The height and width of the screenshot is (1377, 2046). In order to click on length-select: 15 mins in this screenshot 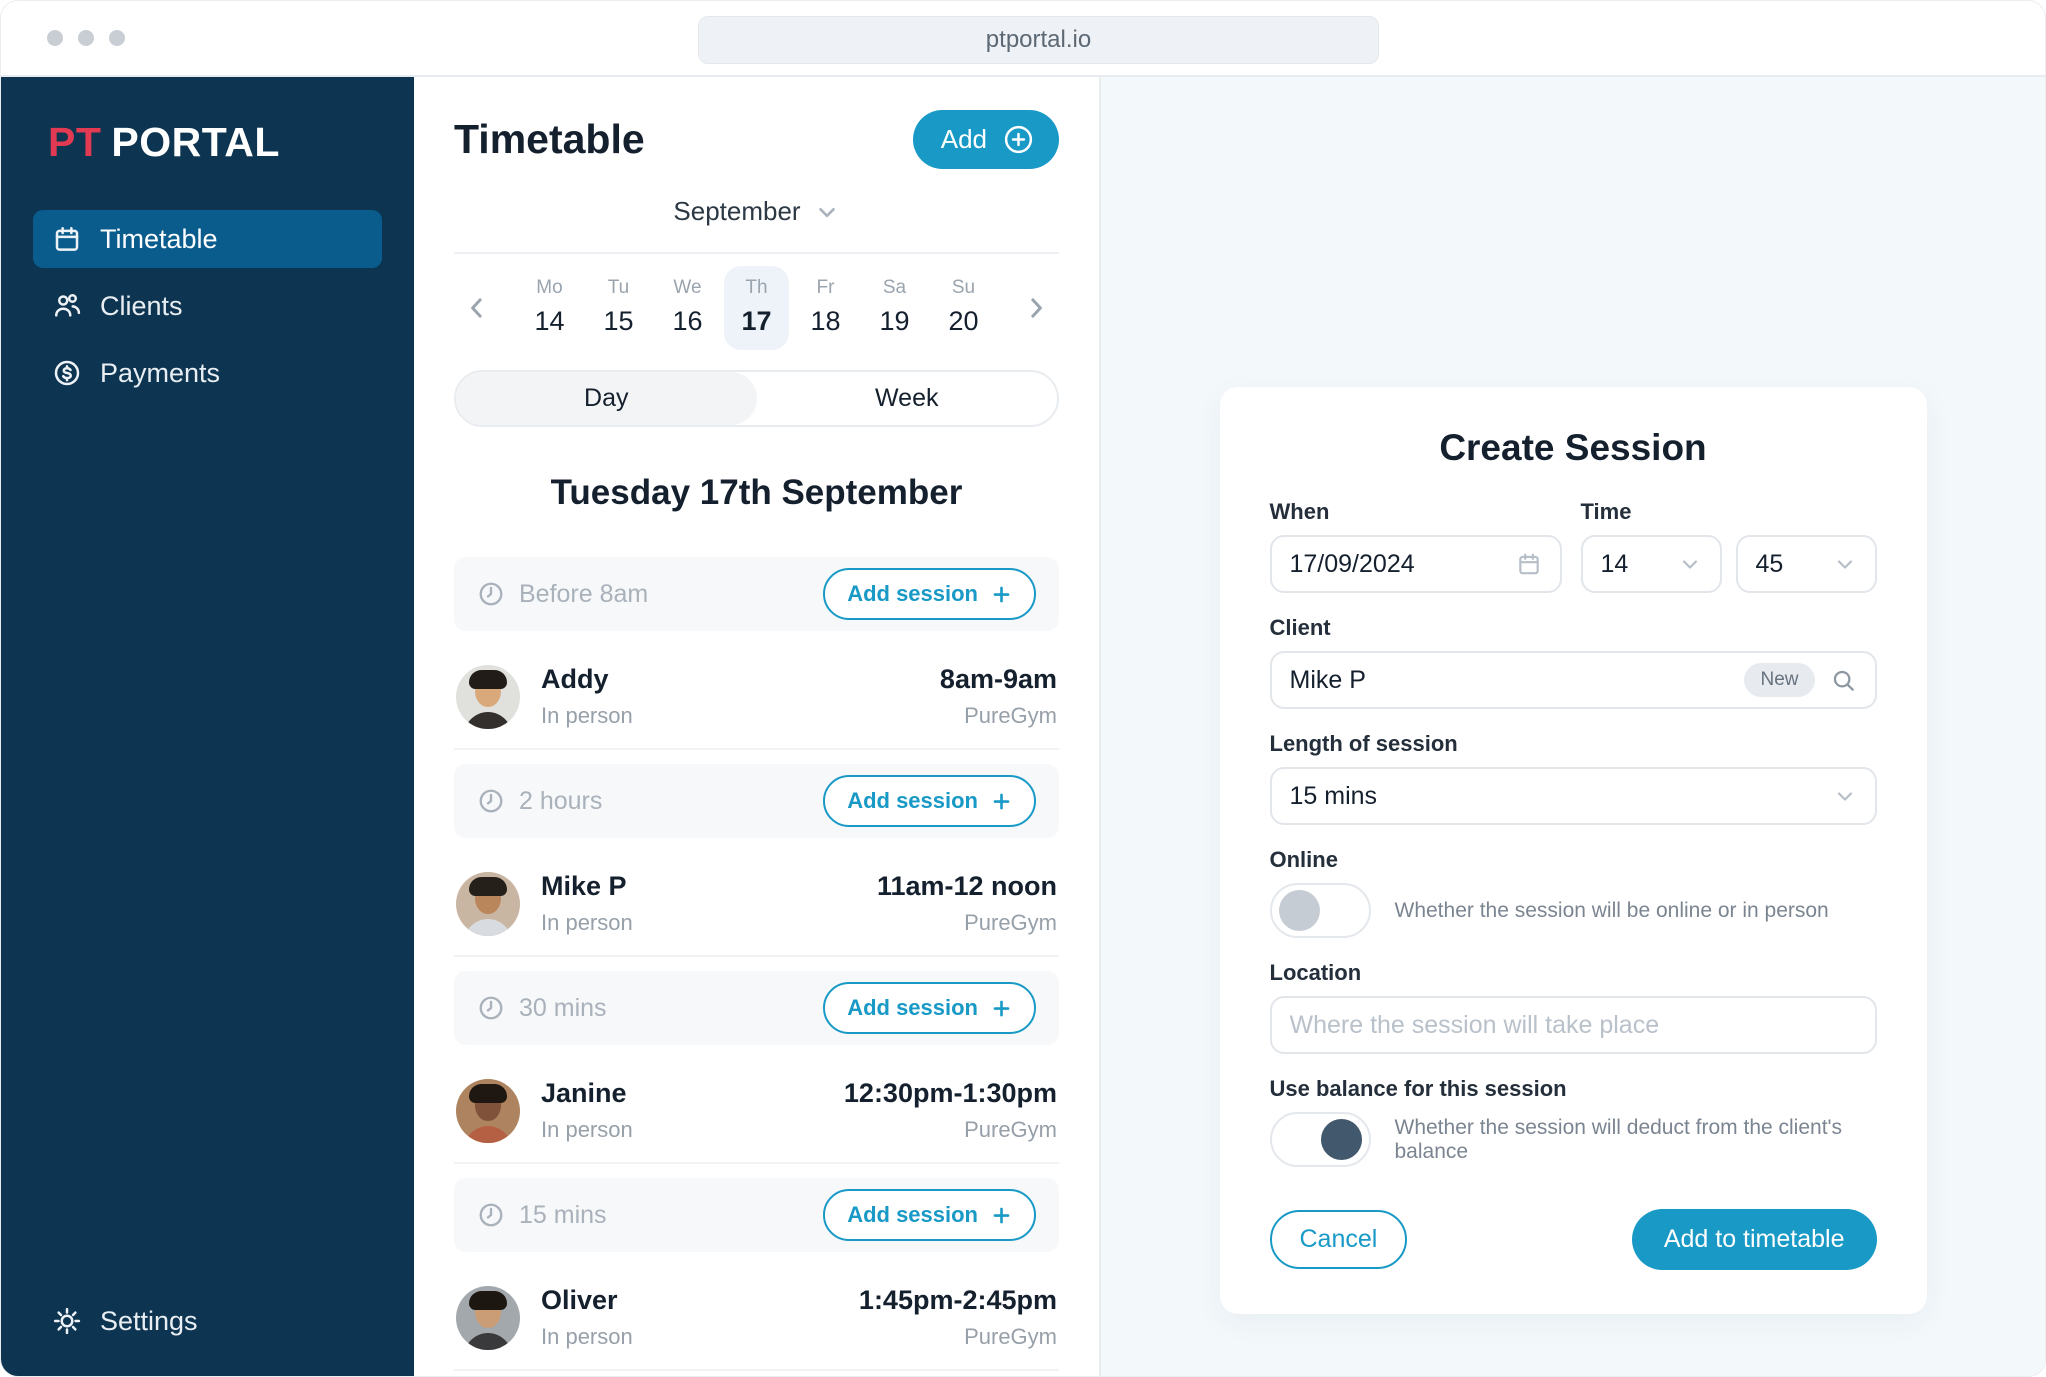, I will do `click(1573, 796)`.